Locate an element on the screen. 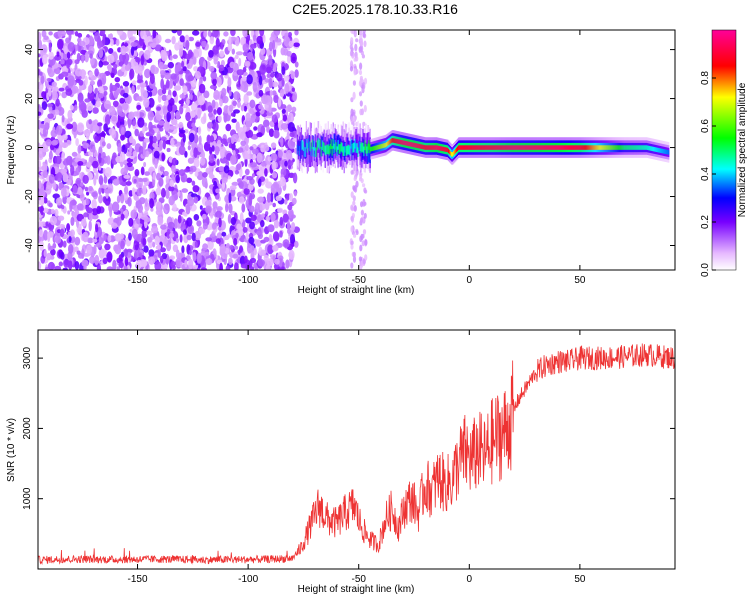 The width and height of the screenshot is (750, 600). snr-xtick-label: 50 is located at coordinates (580, 579).